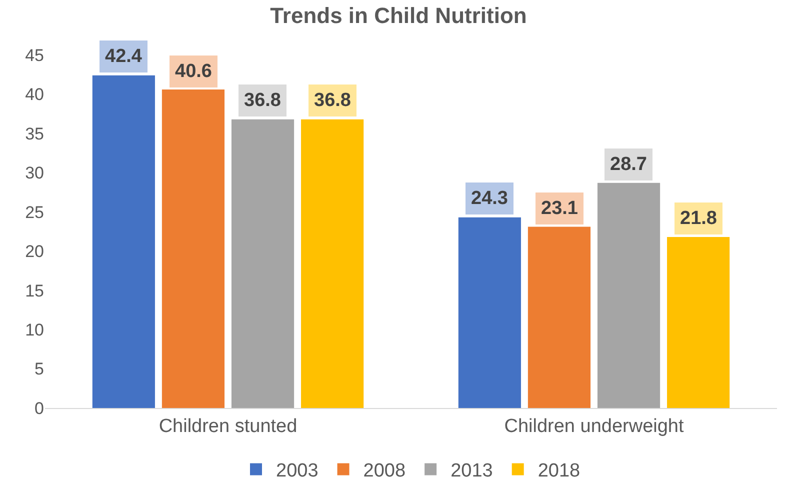 The image size is (797, 500). What do you see at coordinates (34, 212) in the screenshot?
I see `y-tick-label: 25` at bounding box center [34, 212].